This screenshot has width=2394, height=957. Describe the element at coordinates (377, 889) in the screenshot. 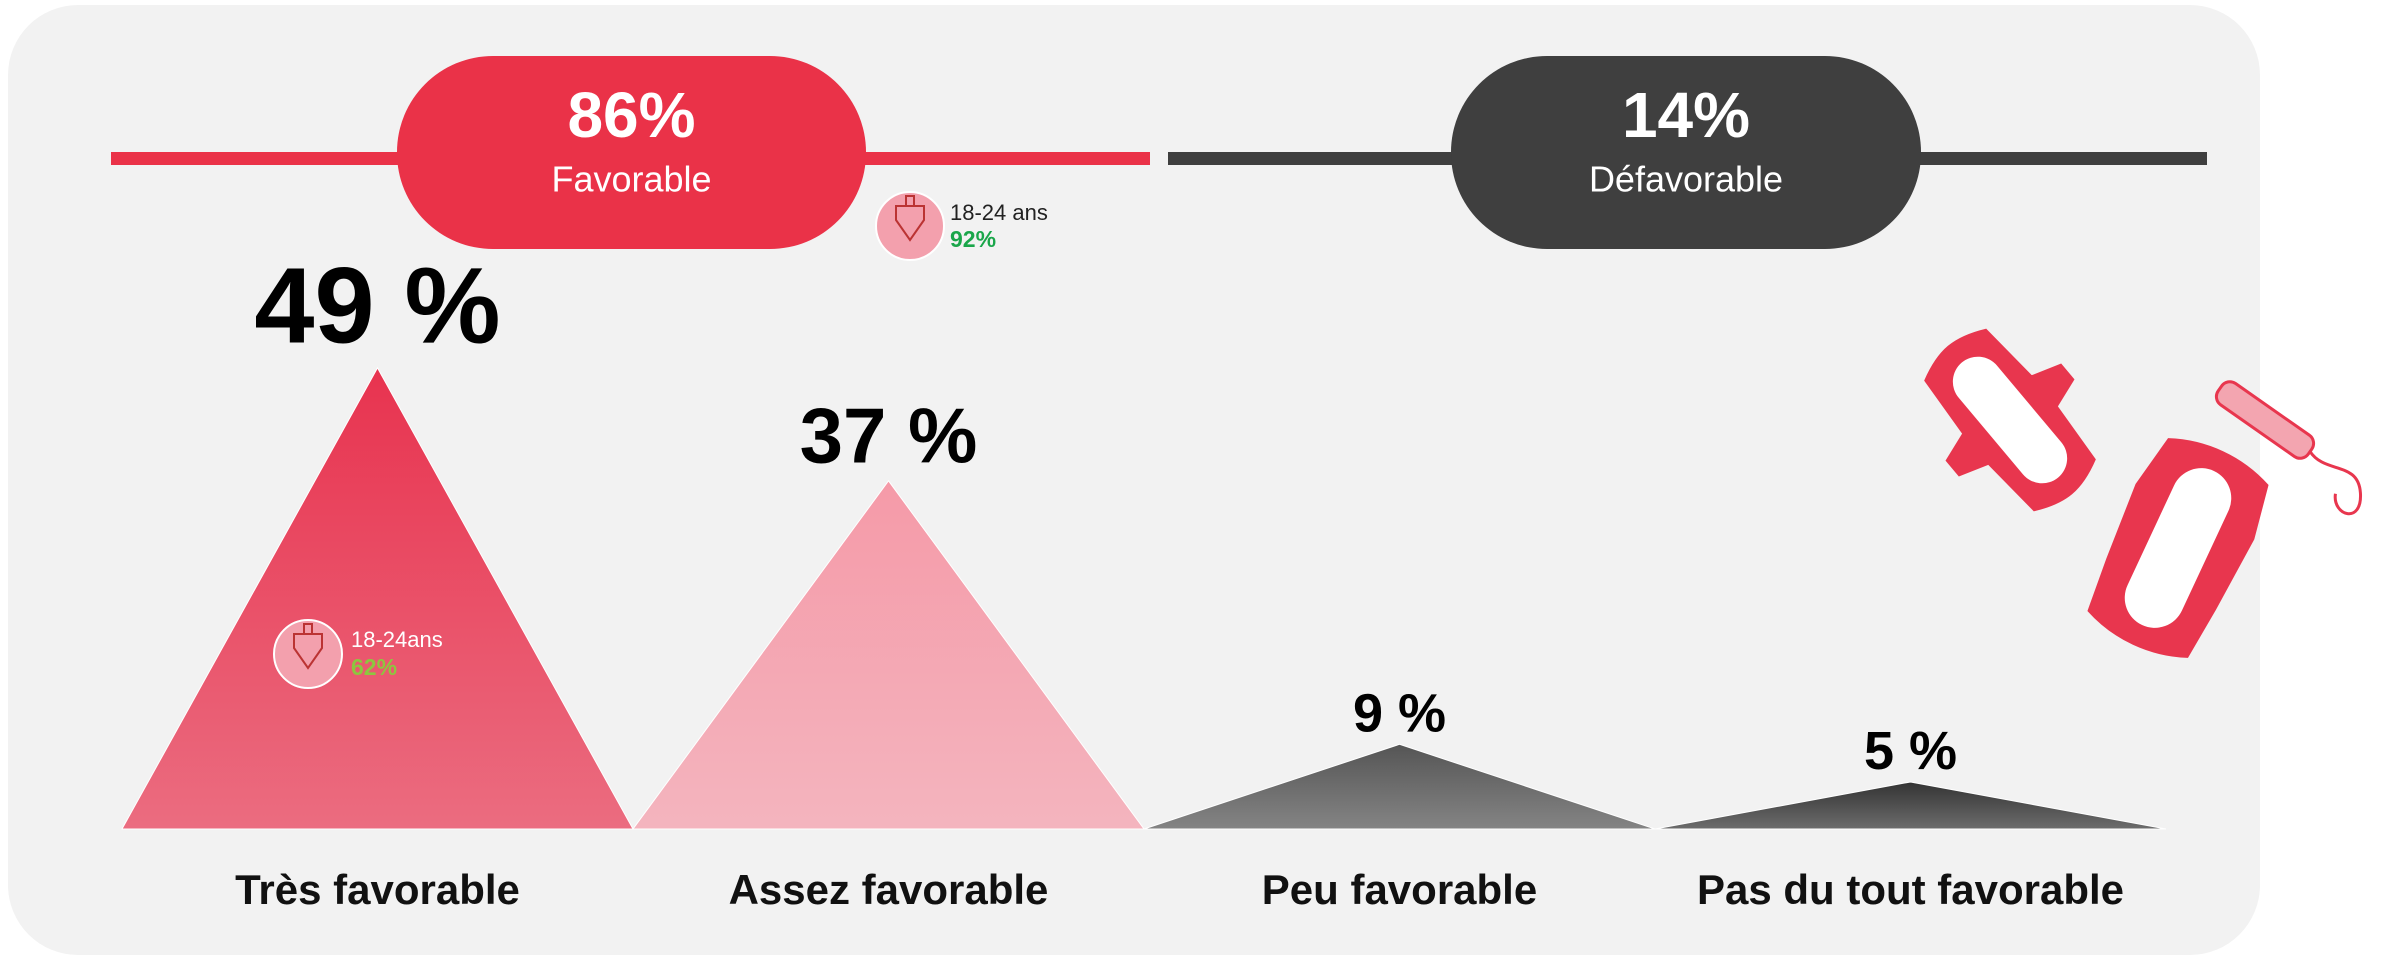

I see `category-label: Très favorable` at that location.